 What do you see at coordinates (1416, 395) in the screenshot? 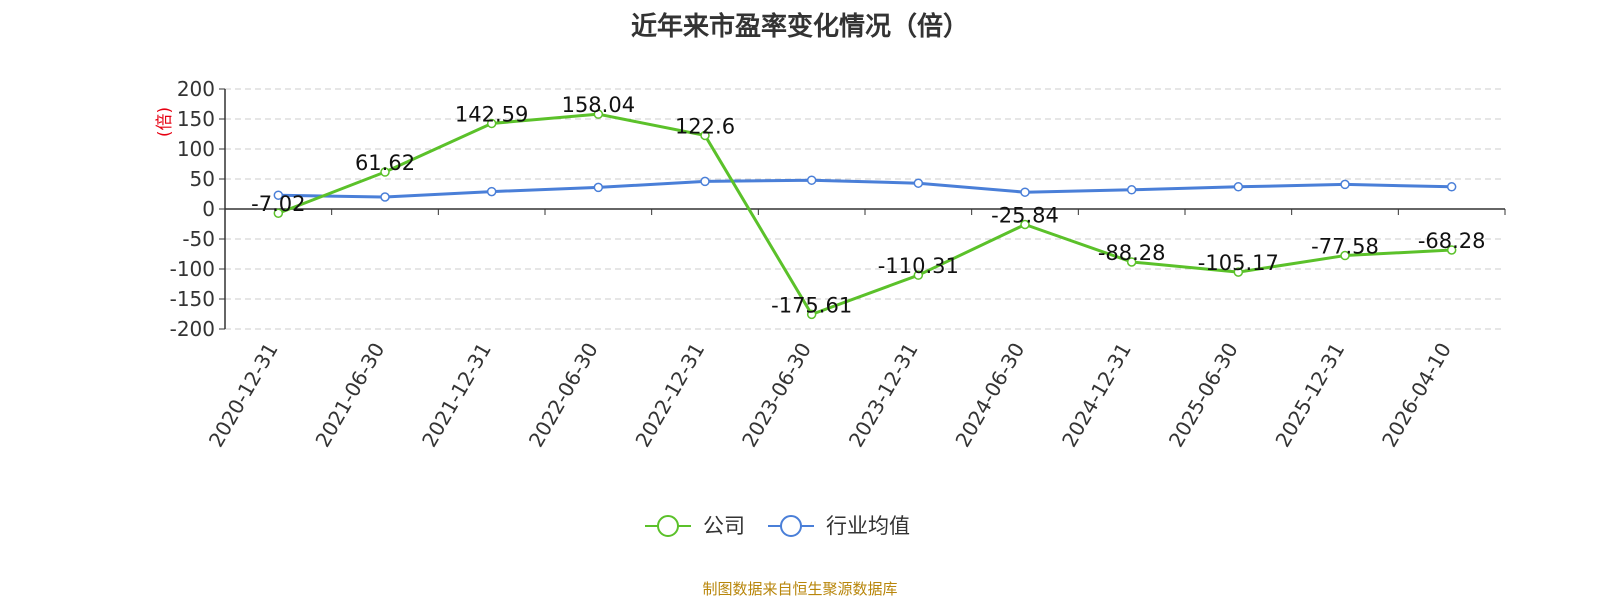
I see `x-tick-label: 2026-04-10` at bounding box center [1416, 395].